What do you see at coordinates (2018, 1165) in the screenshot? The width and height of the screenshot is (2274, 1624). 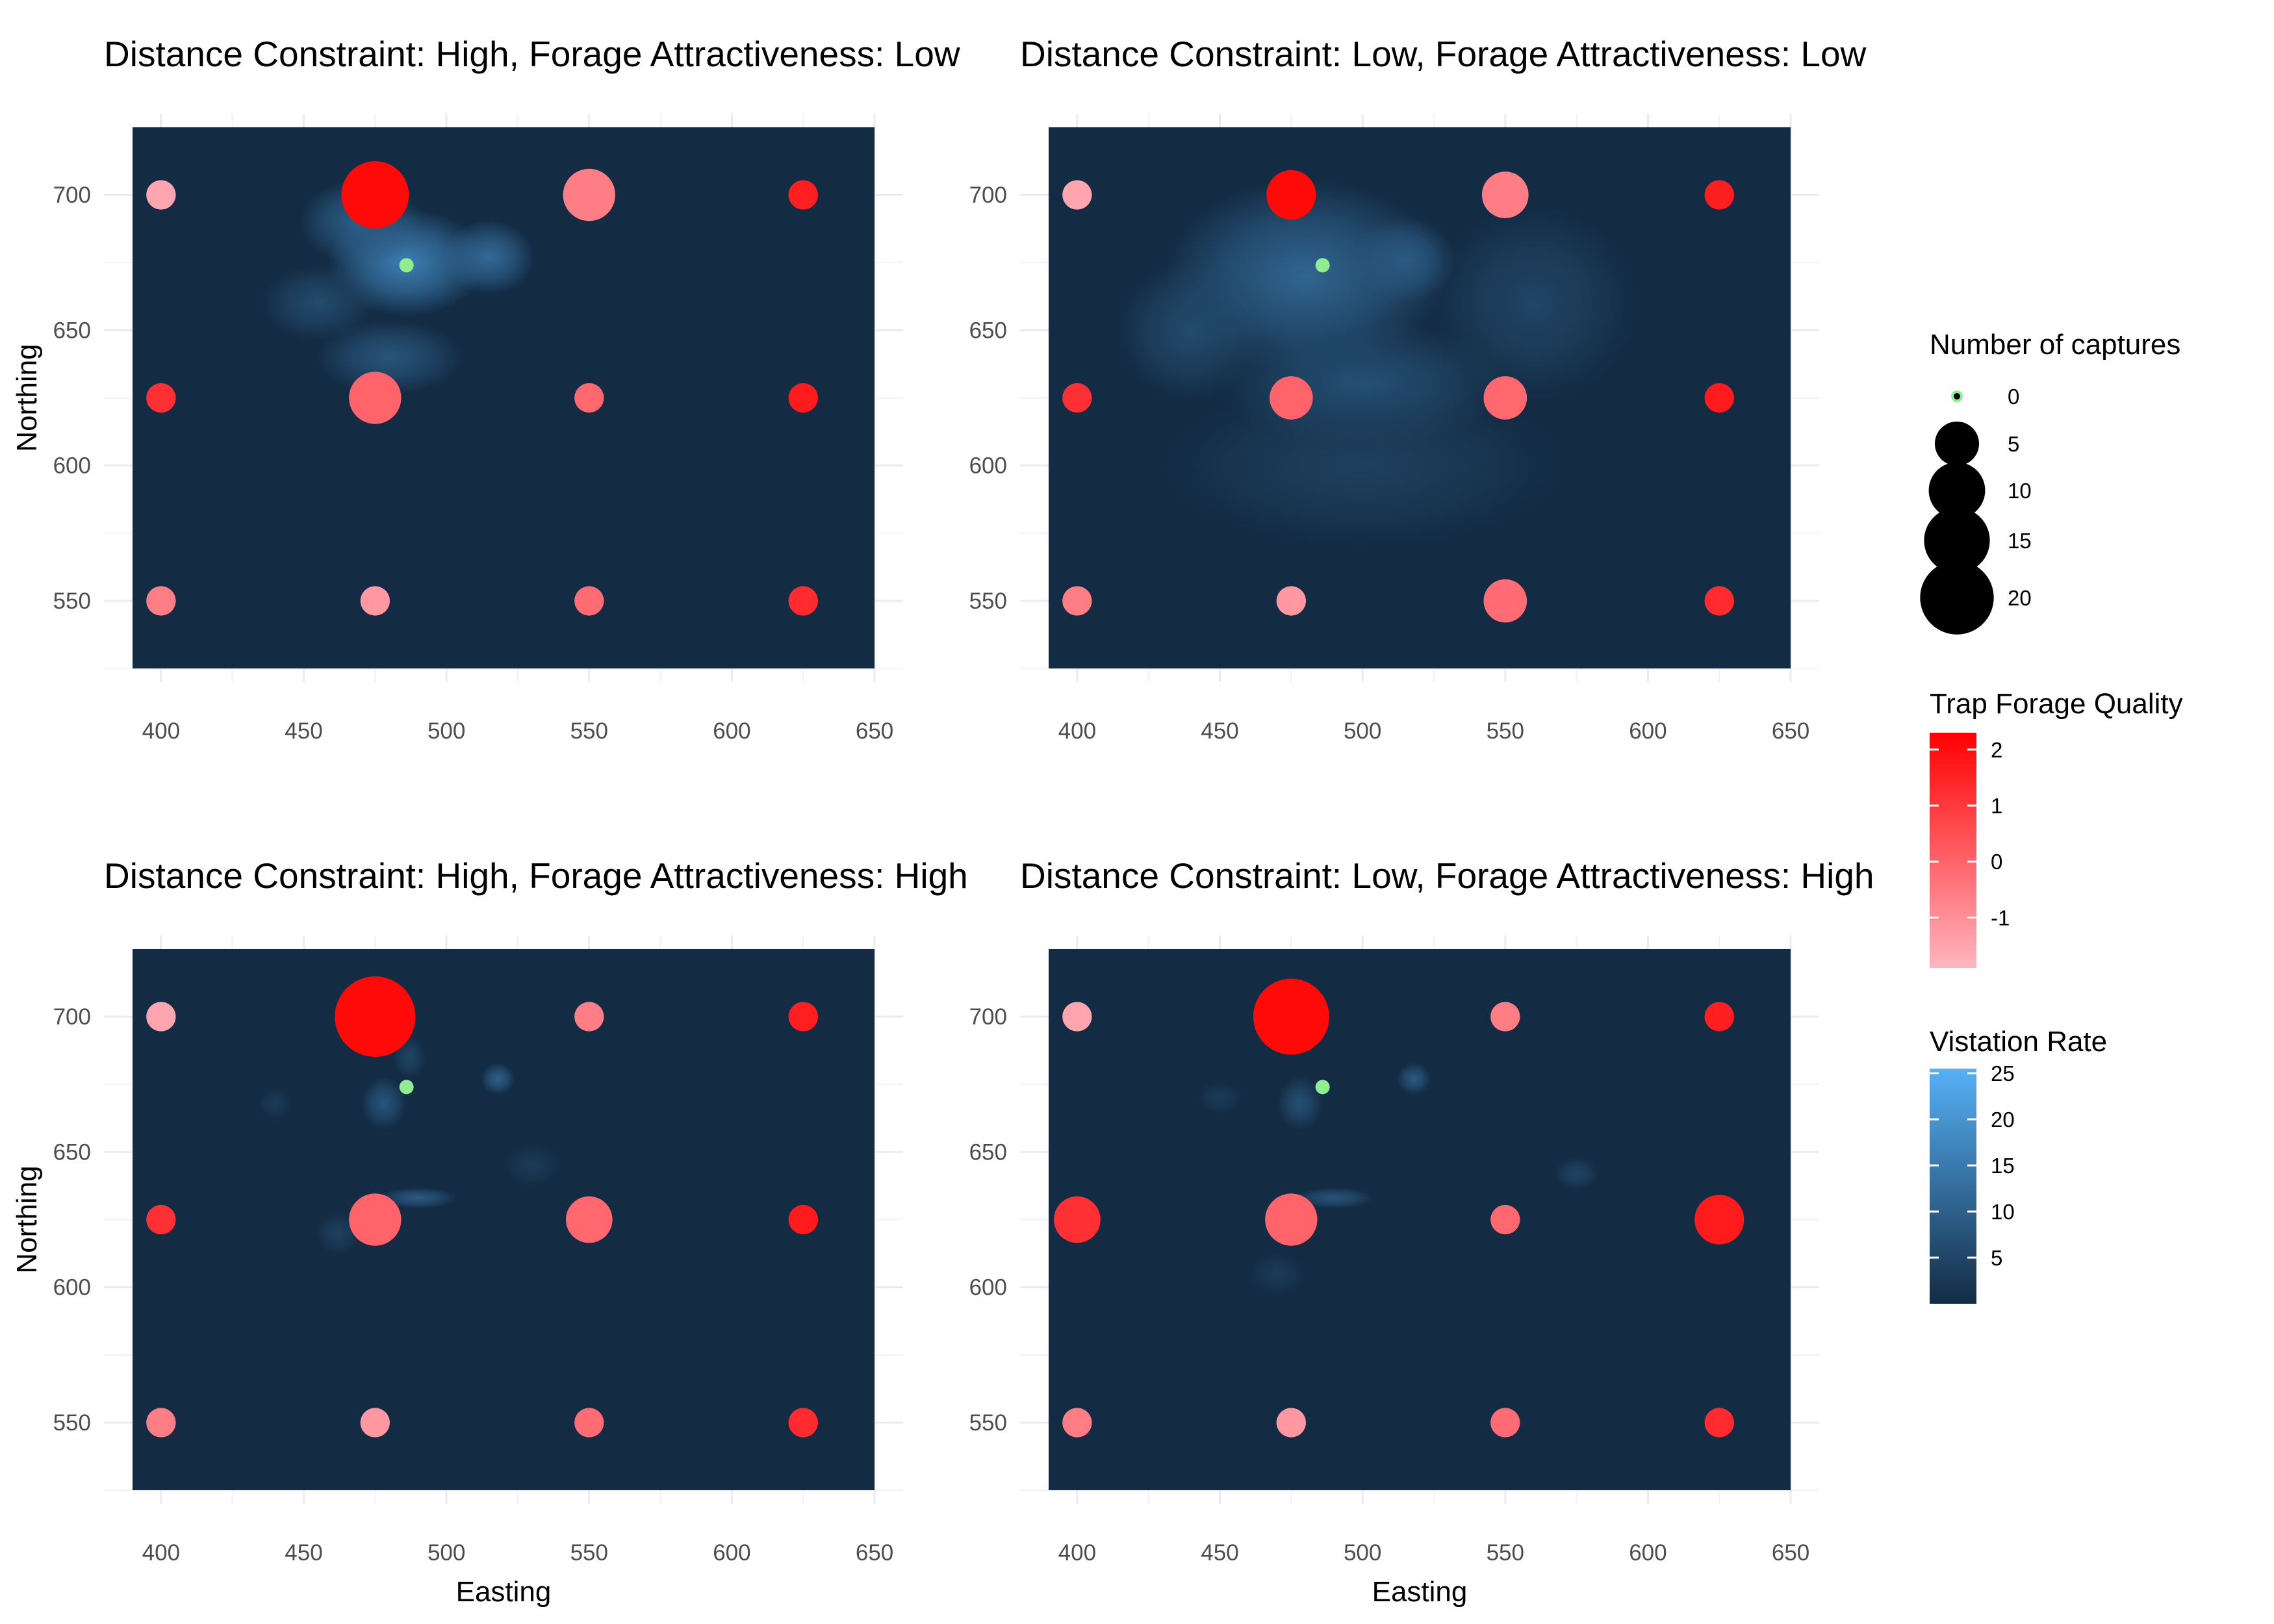 I see `legend-visitation-rate: Vistation Rate 25 20 15 10 5` at bounding box center [2018, 1165].